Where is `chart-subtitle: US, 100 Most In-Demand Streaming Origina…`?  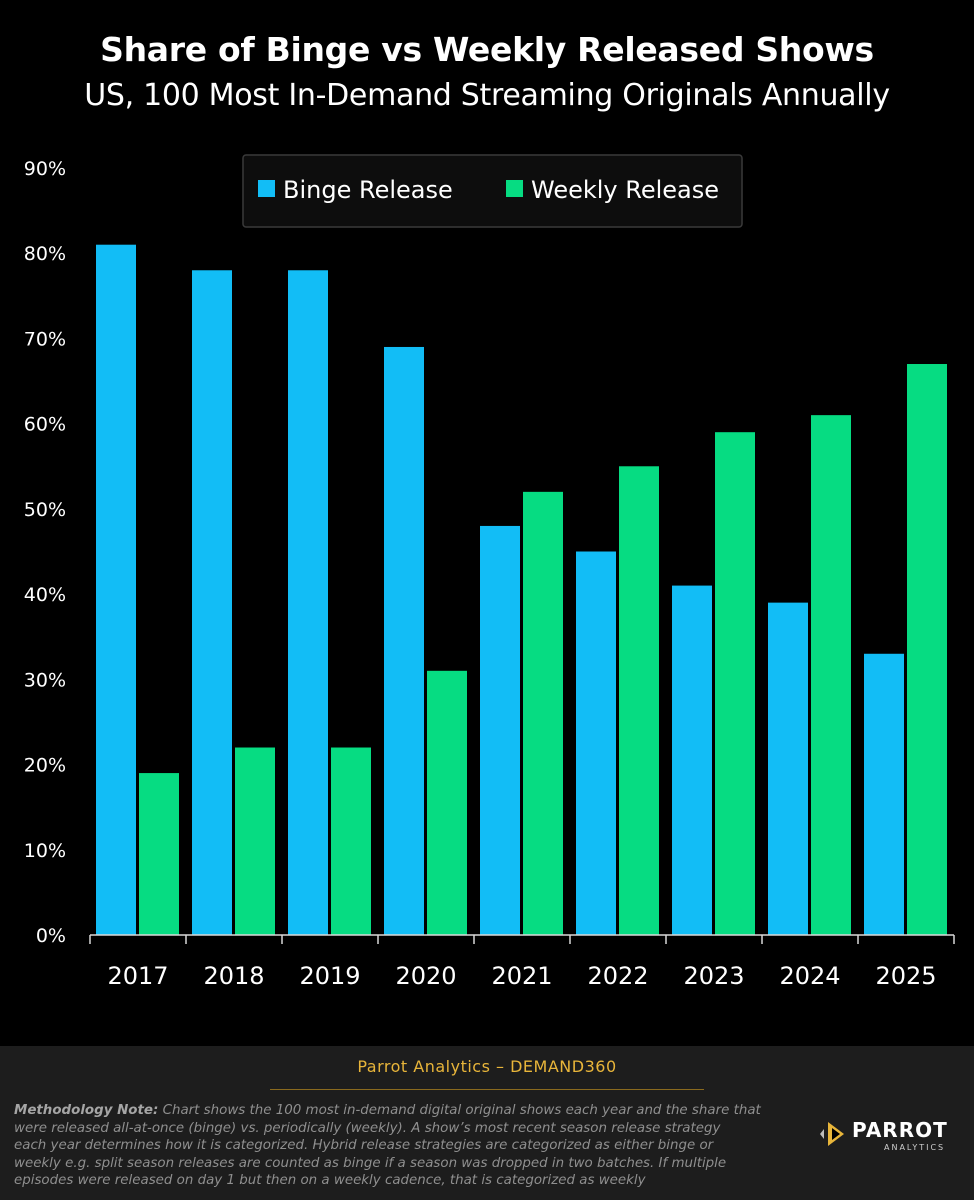
chart-subtitle: US, 100 Most In-Demand Streaming Origina… is located at coordinates (487, 95).